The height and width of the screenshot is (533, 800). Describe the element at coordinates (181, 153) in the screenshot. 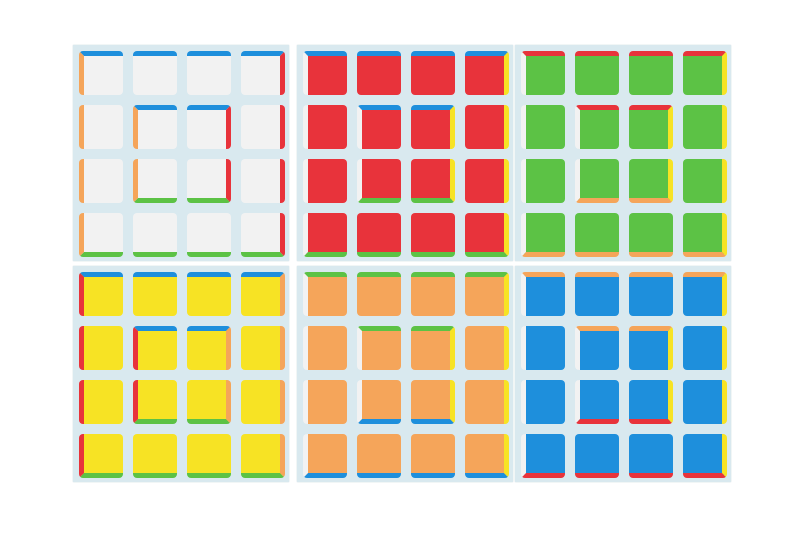

I see `sticker-panel-white` at that location.